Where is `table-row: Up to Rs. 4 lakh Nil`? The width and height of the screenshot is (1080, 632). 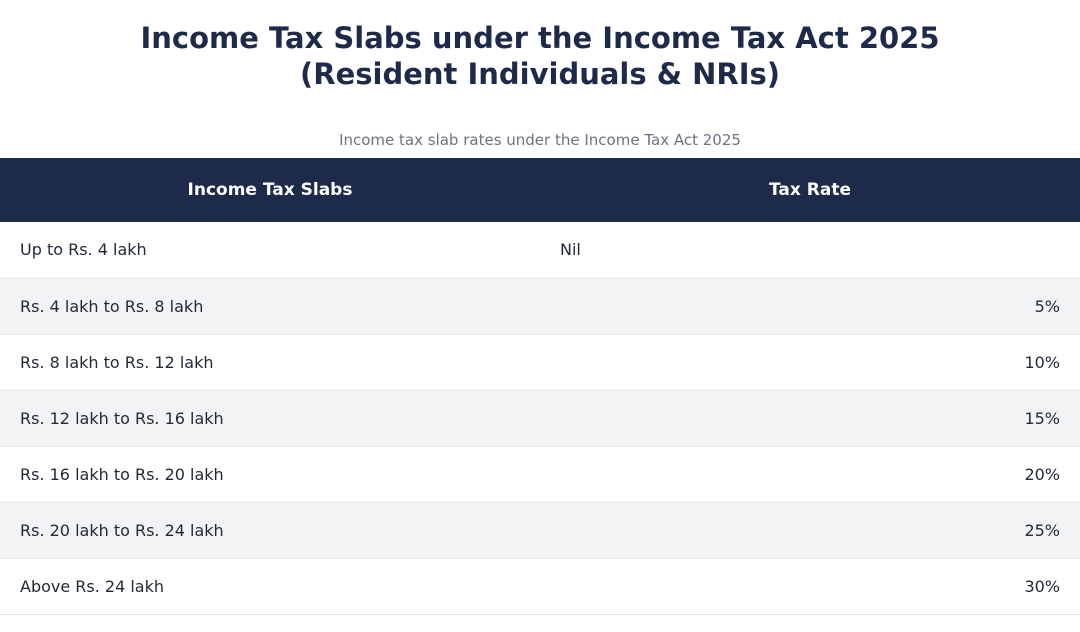
table-row: Up to Rs. 4 lakh Nil is located at coordinates (540, 250).